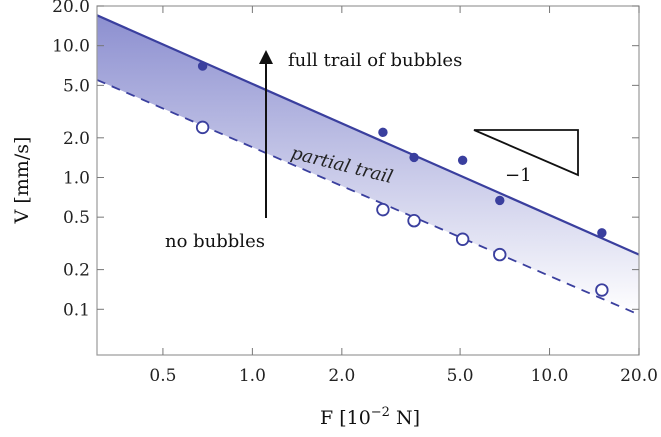 The width and height of the screenshot is (661, 437). What do you see at coordinates (162, 376) in the screenshot?
I see `x-tick-label: 0.5` at bounding box center [162, 376].